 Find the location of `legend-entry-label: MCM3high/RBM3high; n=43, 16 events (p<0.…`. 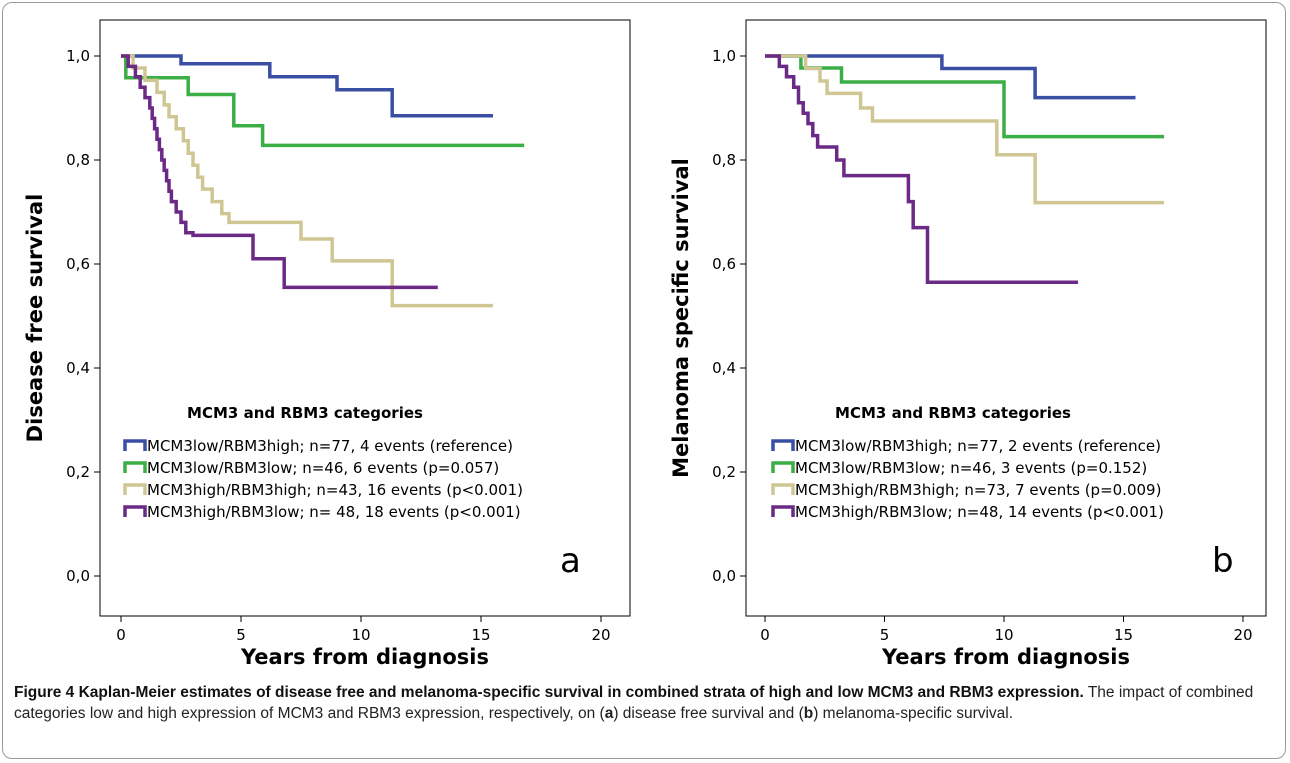

legend-entry-label: MCM3high/RBM3high; n=43, 16 events (p<0.… is located at coordinates (335, 490).